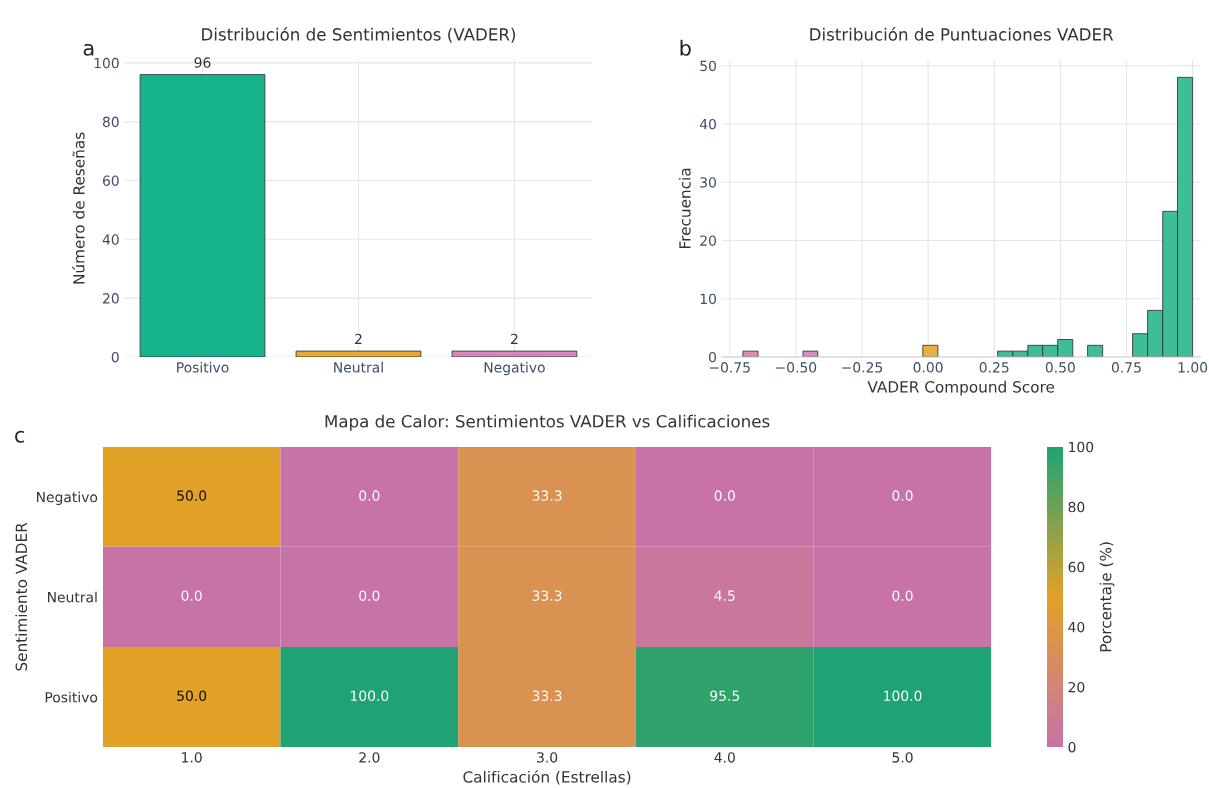  I want to click on x-tick-label: 0.25, so click(994, 367).